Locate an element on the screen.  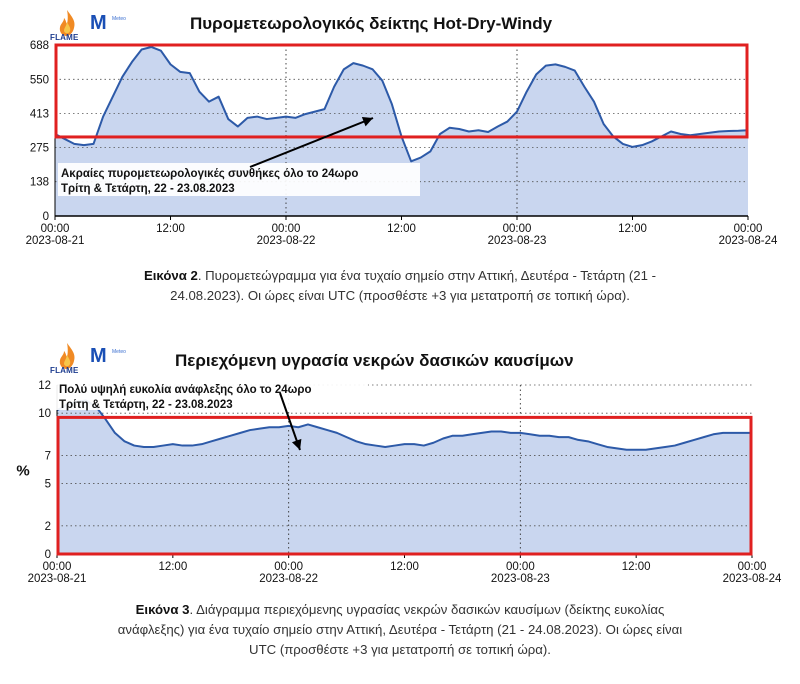
chart-1-xtick-time-2: 00:00 is located at coordinates (286, 229).